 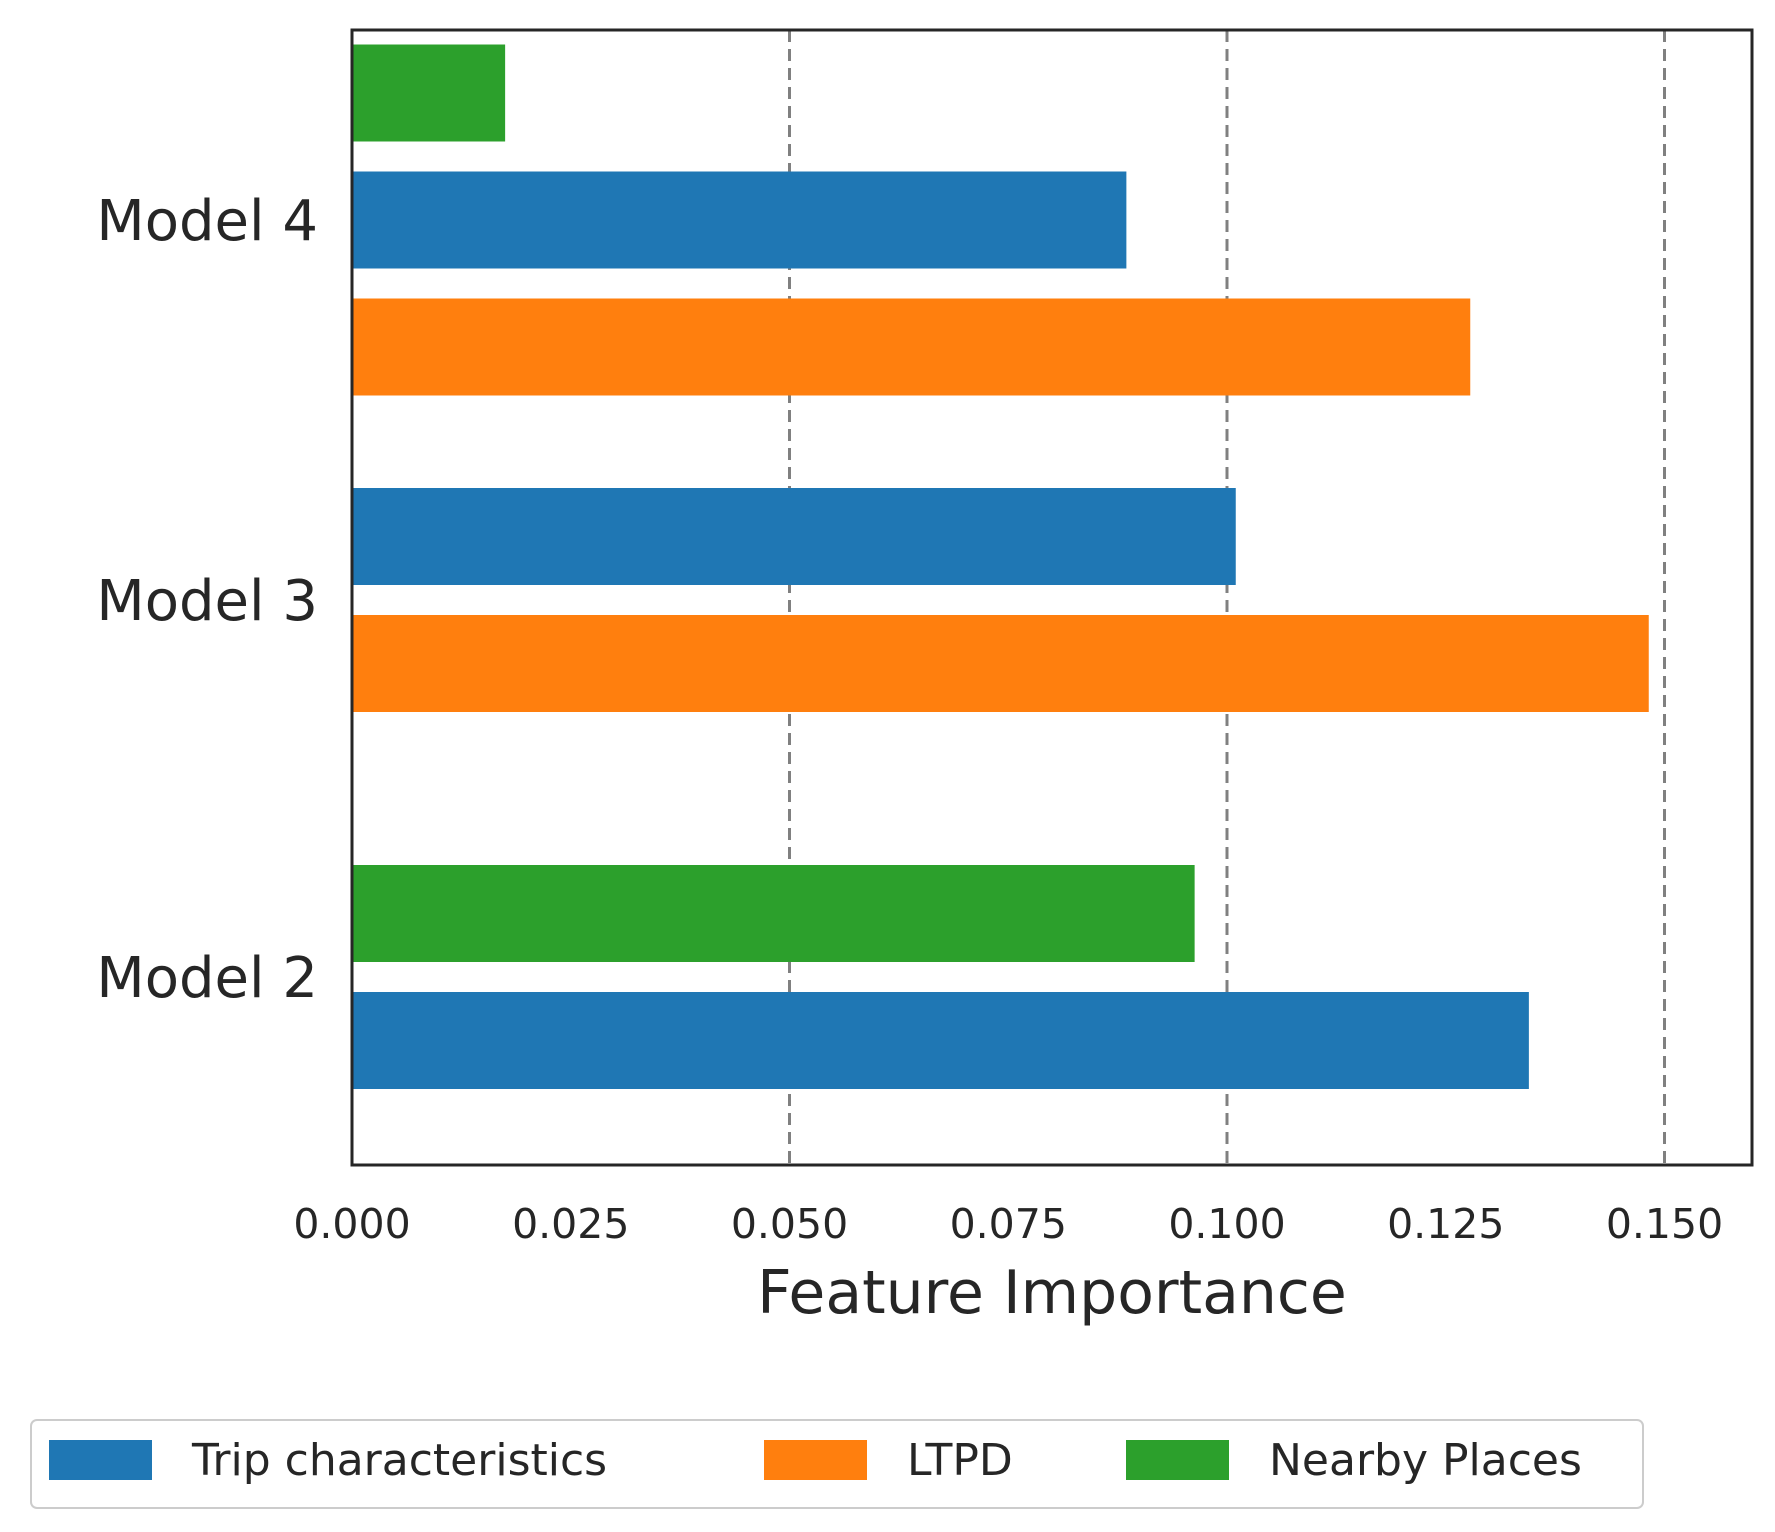 What do you see at coordinates (794, 536) in the screenshot?
I see `bar-model-3-trip-characteristics` at bounding box center [794, 536].